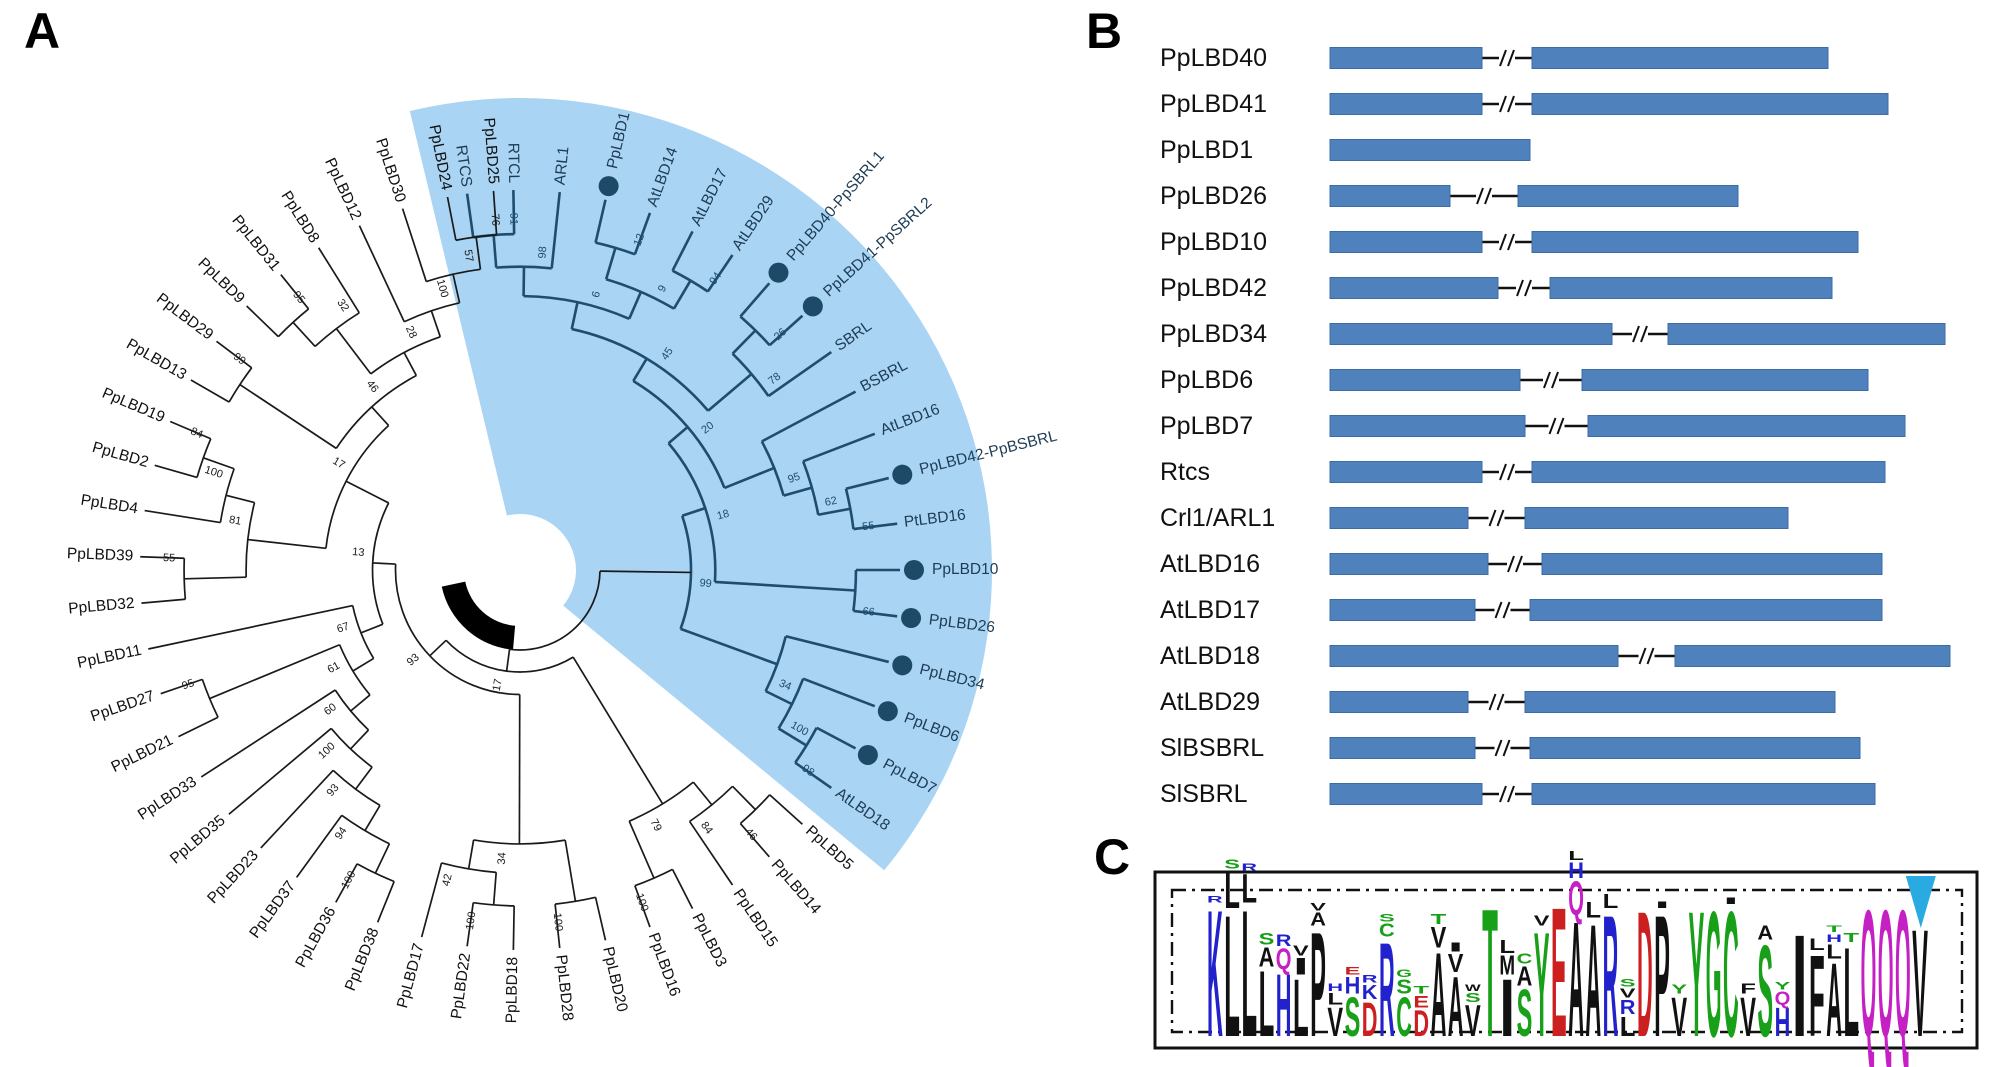 Image resolution: width=2000 pixels, height=1067 pixels. I want to click on tree-leaf-label: PpLBD12, so click(342, 188).